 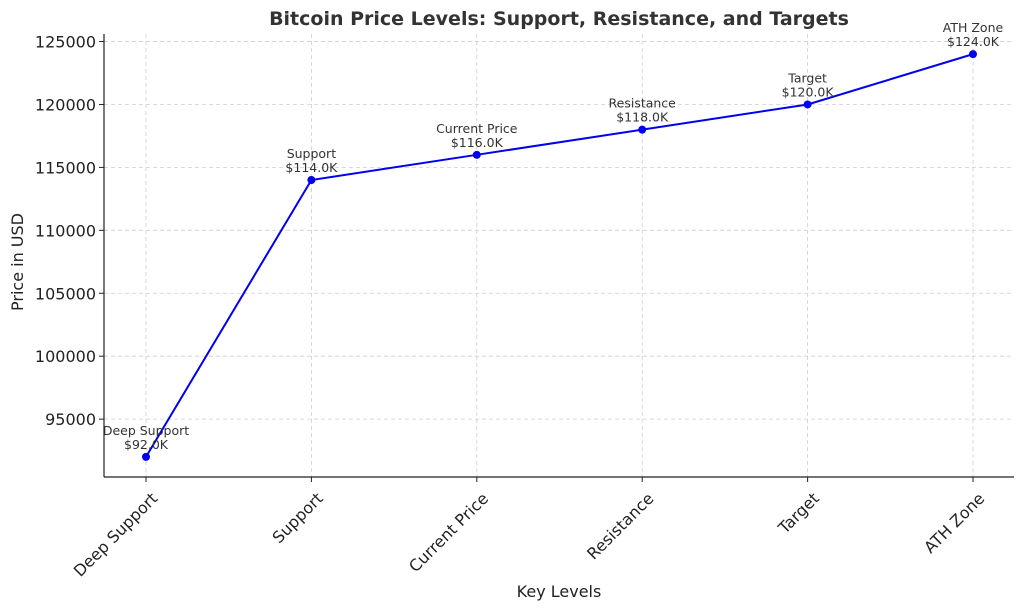 I want to click on y-tick-label: 95000, so click(x=70, y=419).